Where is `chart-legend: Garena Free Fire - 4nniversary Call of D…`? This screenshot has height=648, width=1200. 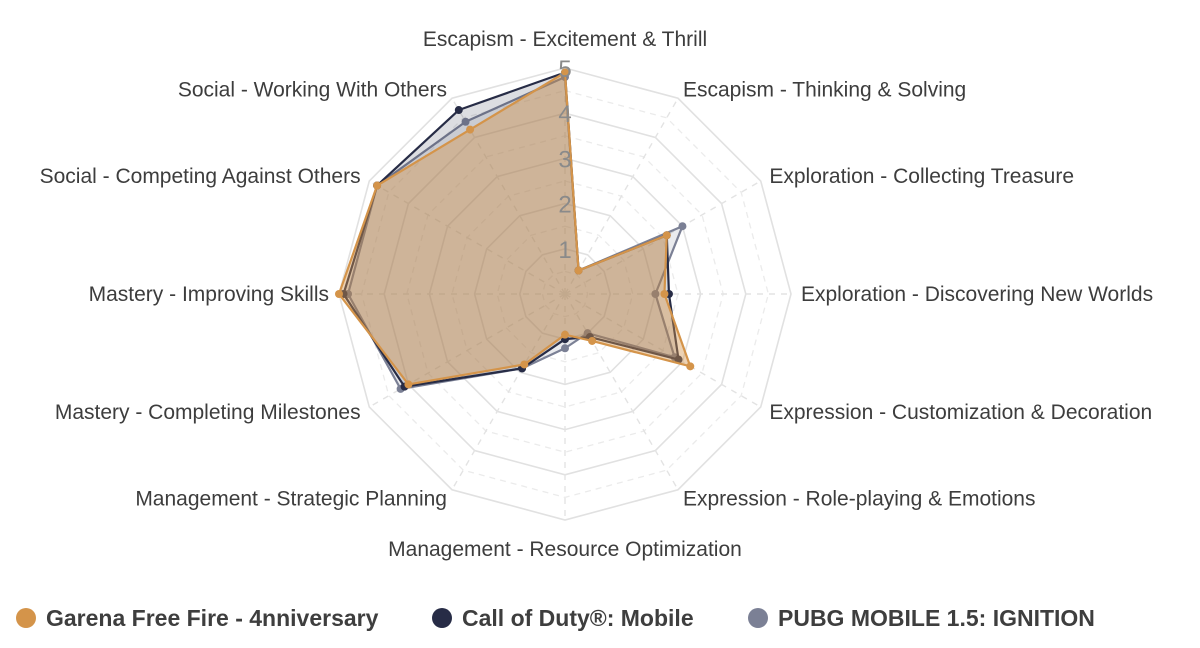 chart-legend: Garena Free Fire - 4nniversary Call of D… is located at coordinates (600, 618).